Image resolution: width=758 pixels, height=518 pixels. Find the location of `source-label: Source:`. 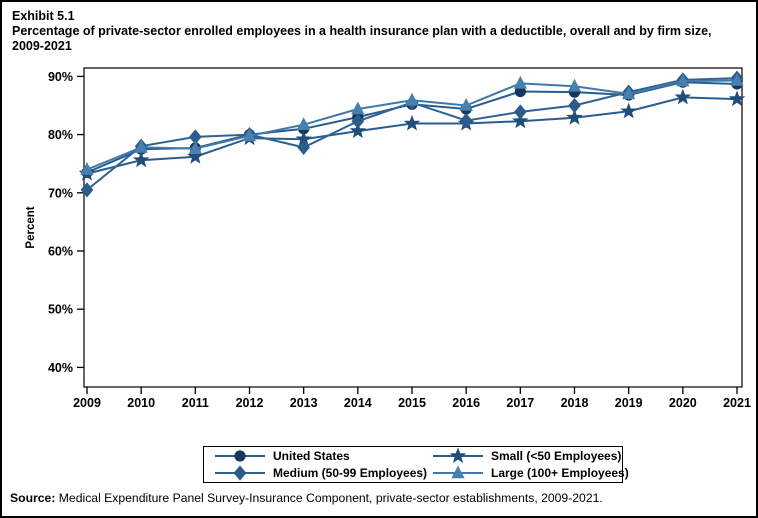

source-label: Source: is located at coordinates (33, 498).